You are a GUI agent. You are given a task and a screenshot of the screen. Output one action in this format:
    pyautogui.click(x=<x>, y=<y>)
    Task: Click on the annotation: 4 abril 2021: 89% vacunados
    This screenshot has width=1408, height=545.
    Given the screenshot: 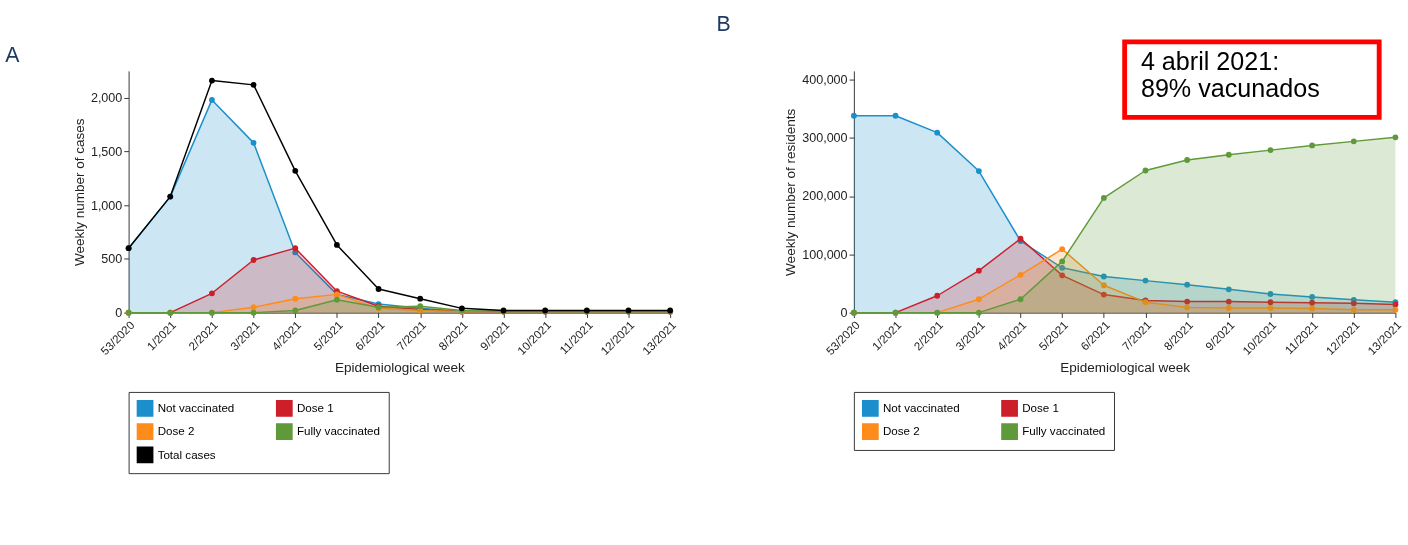 What is the action you would take?
    pyautogui.click(x=1230, y=74)
    